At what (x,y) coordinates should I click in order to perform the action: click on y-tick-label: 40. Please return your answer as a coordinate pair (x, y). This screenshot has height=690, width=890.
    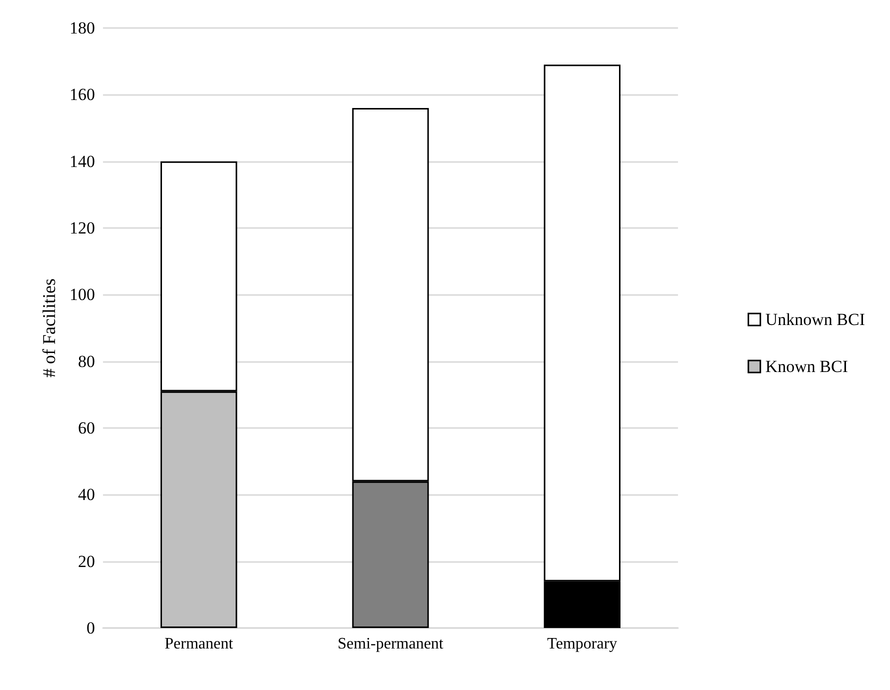
    Looking at the image, I should click on (86, 494).